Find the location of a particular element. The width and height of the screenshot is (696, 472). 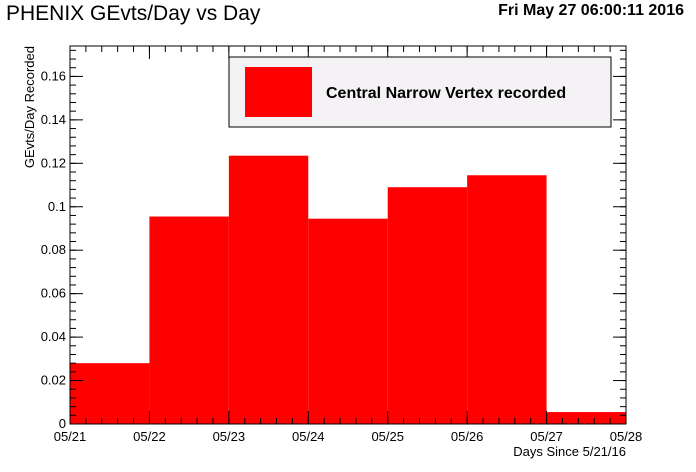

x-tick-label: 05/27 is located at coordinates (546, 436).